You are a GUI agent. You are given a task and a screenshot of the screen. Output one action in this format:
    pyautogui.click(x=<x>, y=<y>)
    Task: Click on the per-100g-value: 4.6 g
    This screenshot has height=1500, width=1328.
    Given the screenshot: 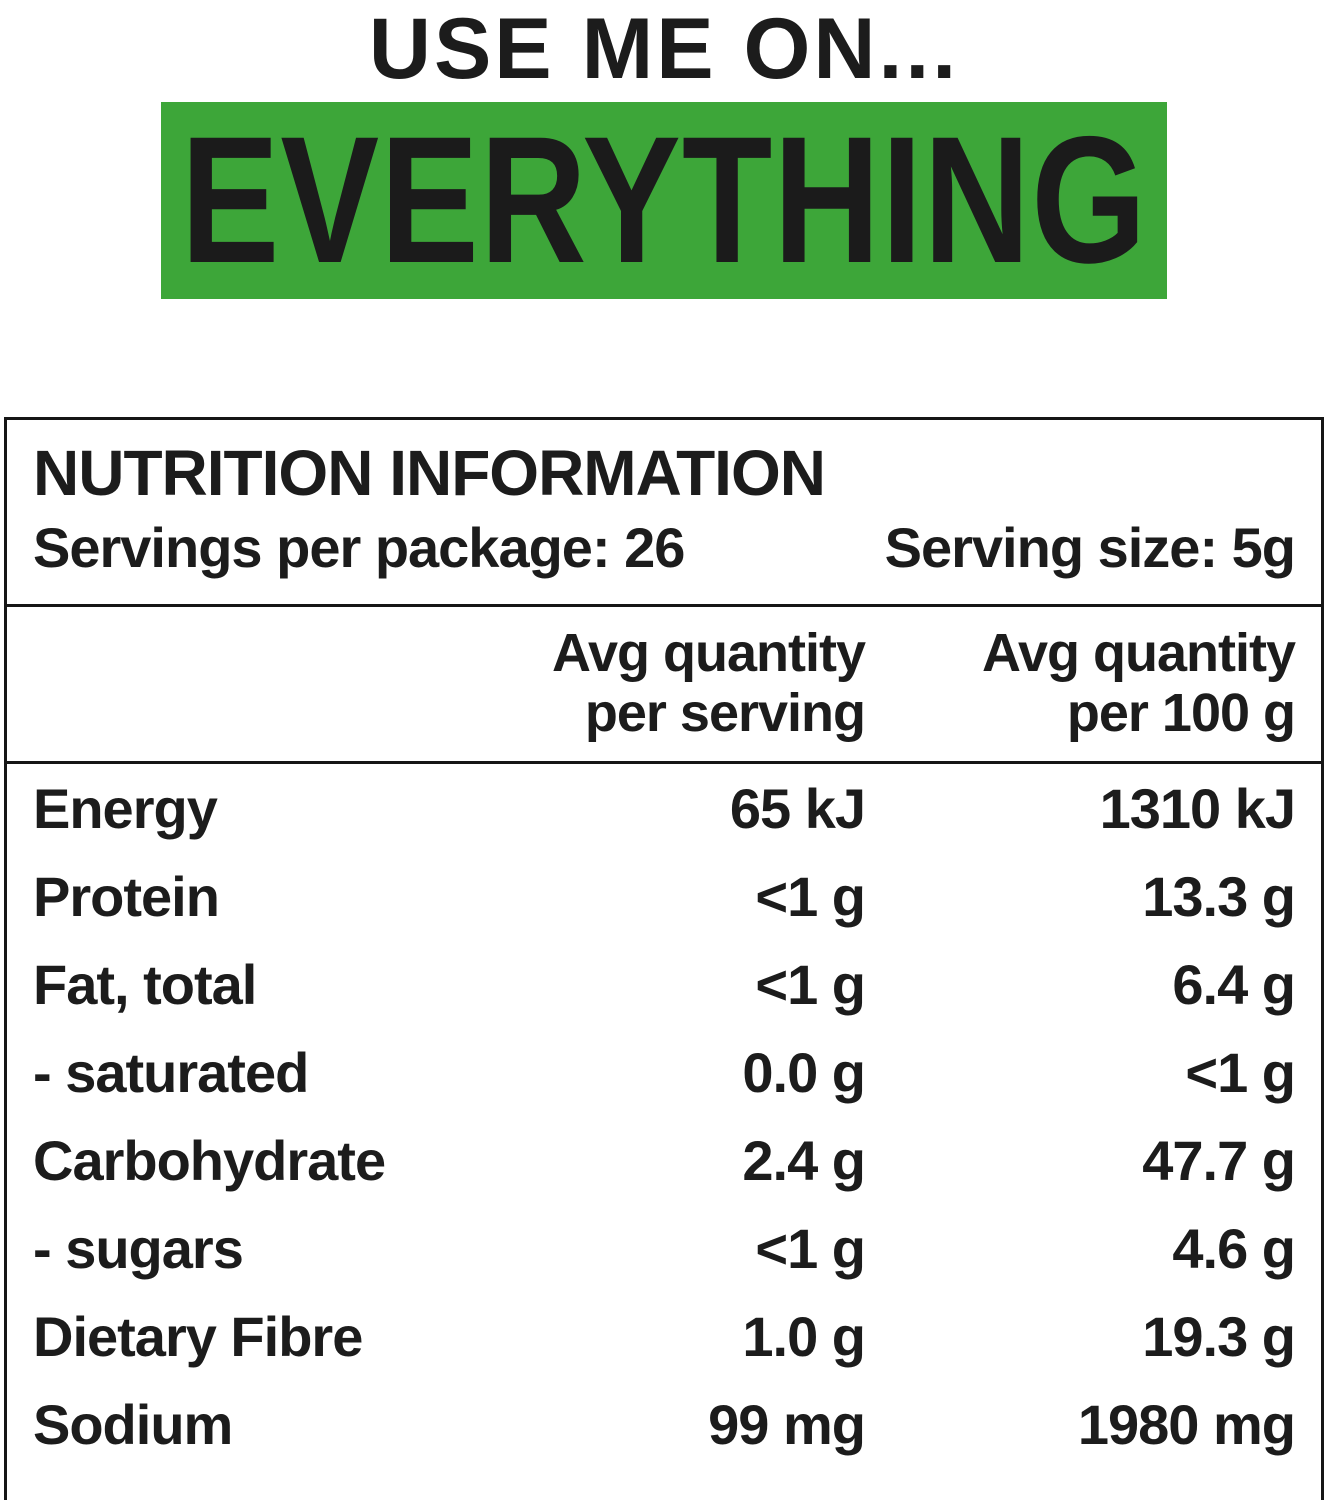 What is the action you would take?
    pyautogui.click(x=1234, y=1248)
    